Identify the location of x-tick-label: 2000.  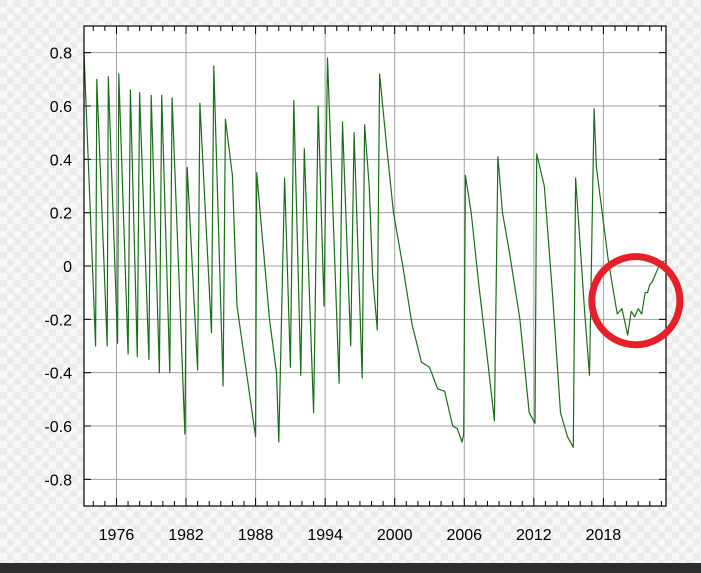
(395, 535).